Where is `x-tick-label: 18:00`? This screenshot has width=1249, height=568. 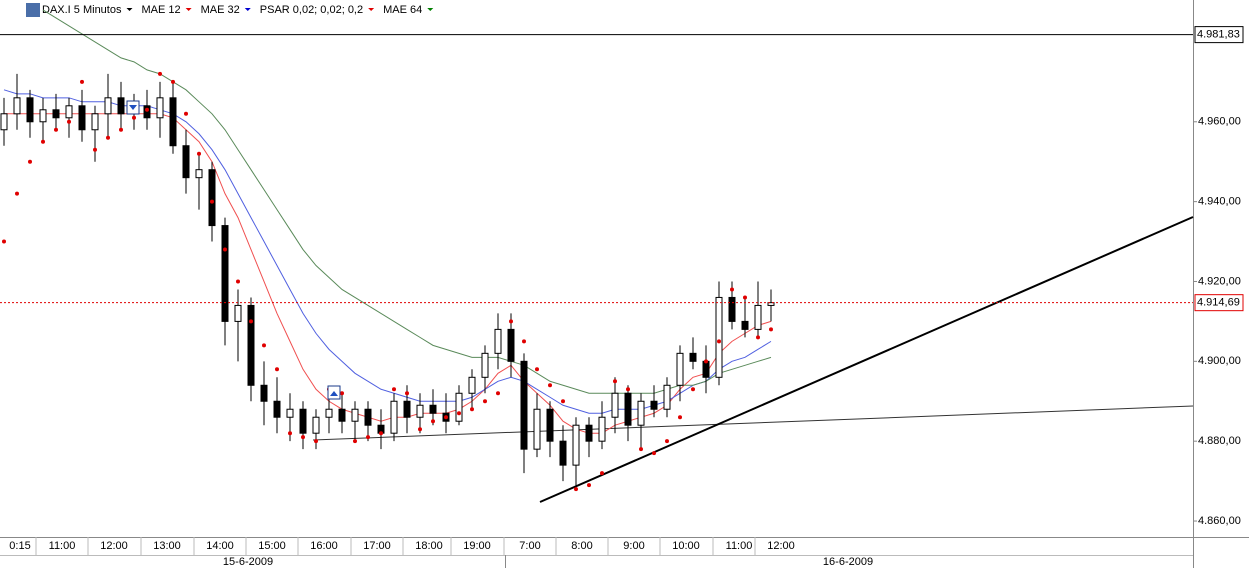 x-tick-label: 18:00 is located at coordinates (429, 546).